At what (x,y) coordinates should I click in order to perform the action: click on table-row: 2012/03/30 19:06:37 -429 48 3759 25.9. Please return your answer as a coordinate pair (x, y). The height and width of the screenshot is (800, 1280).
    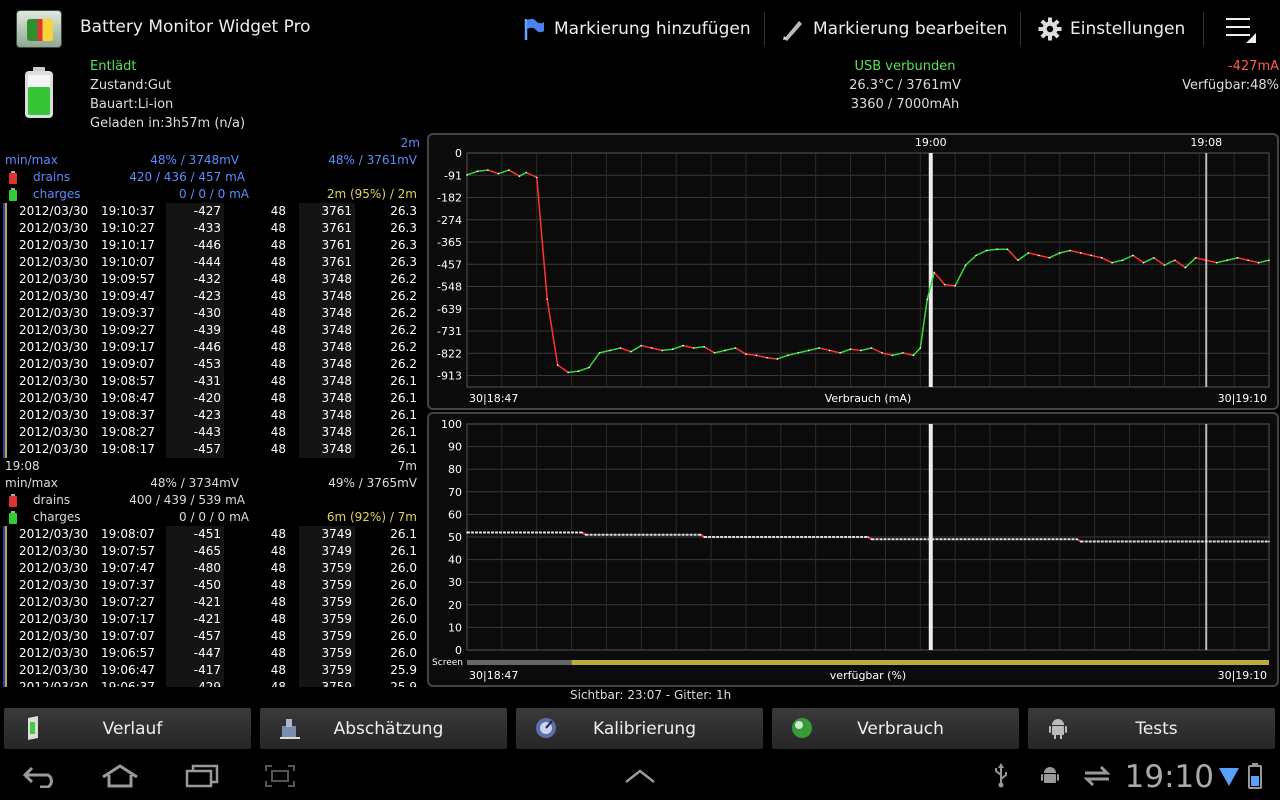
    Looking at the image, I should click on (210, 683).